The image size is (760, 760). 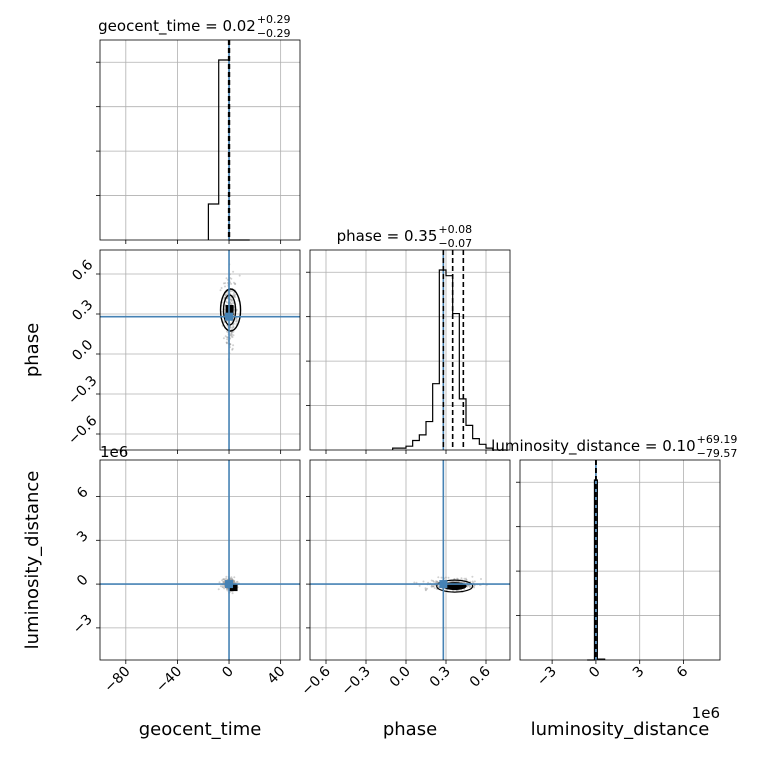 I want to click on xtick-label-luminosity_distance: 3, so click(x=639, y=673).